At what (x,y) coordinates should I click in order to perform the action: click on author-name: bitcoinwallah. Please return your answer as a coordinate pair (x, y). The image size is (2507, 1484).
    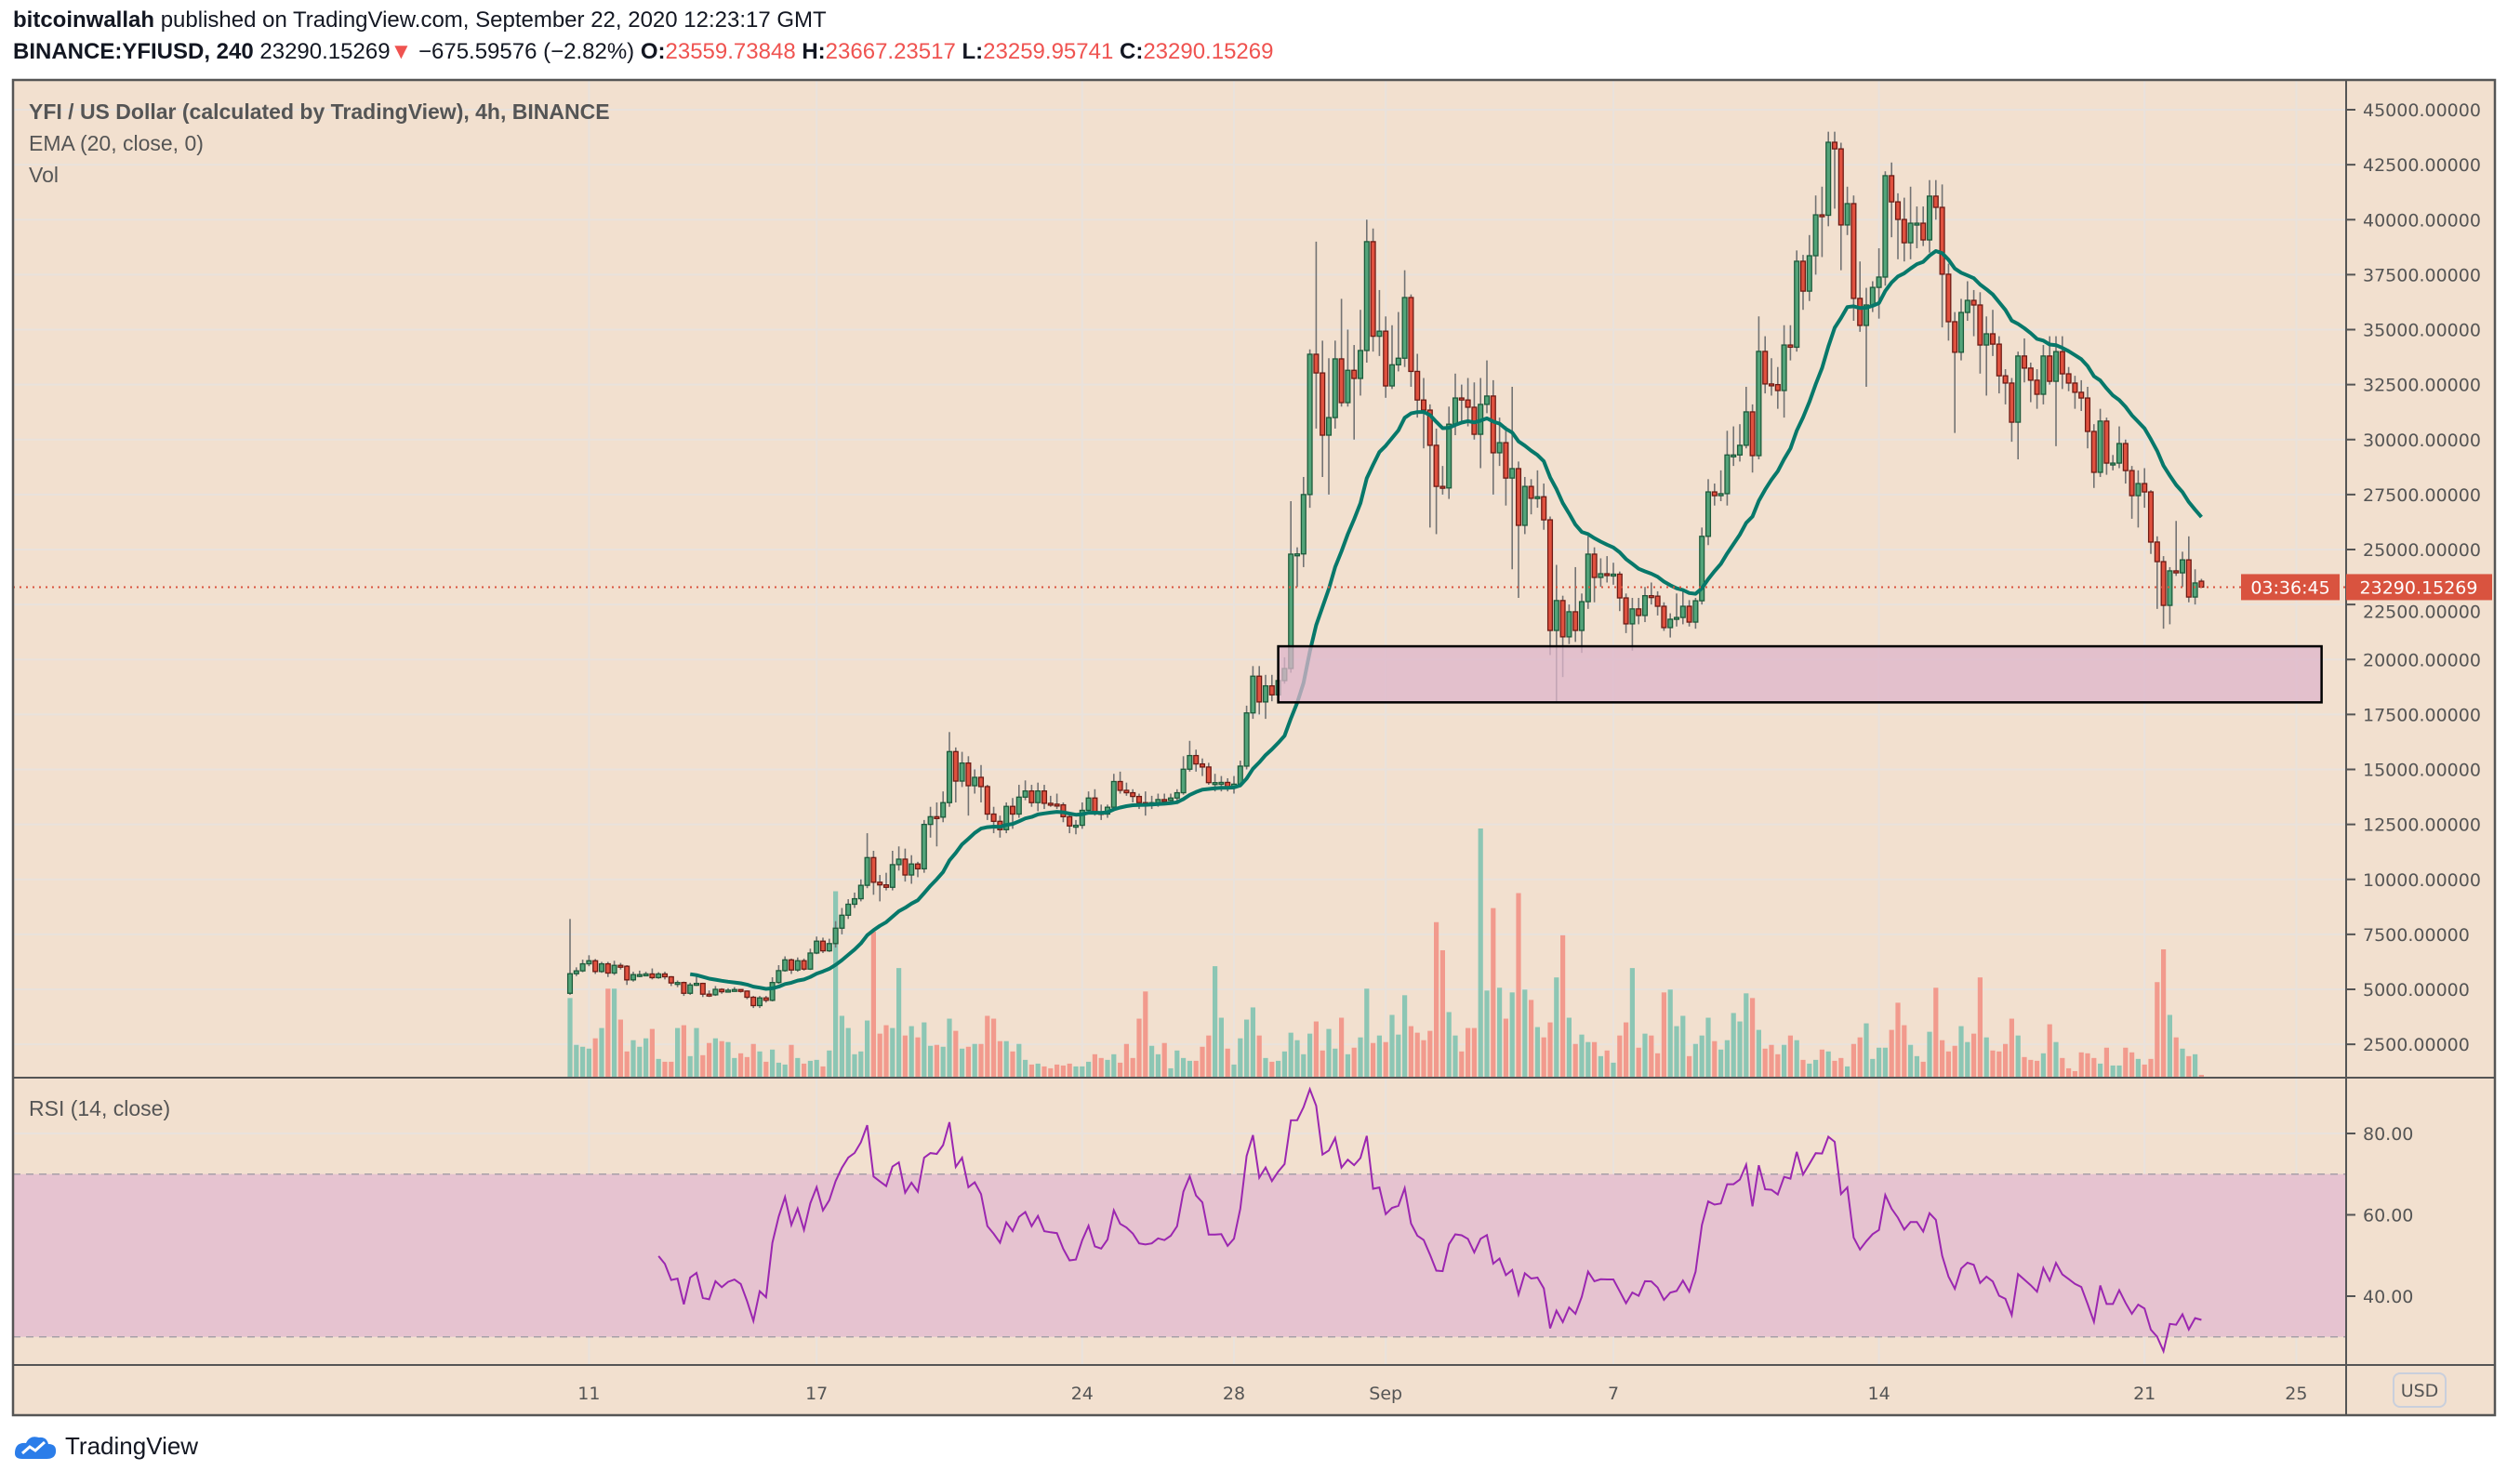
    Looking at the image, I should click on (84, 20).